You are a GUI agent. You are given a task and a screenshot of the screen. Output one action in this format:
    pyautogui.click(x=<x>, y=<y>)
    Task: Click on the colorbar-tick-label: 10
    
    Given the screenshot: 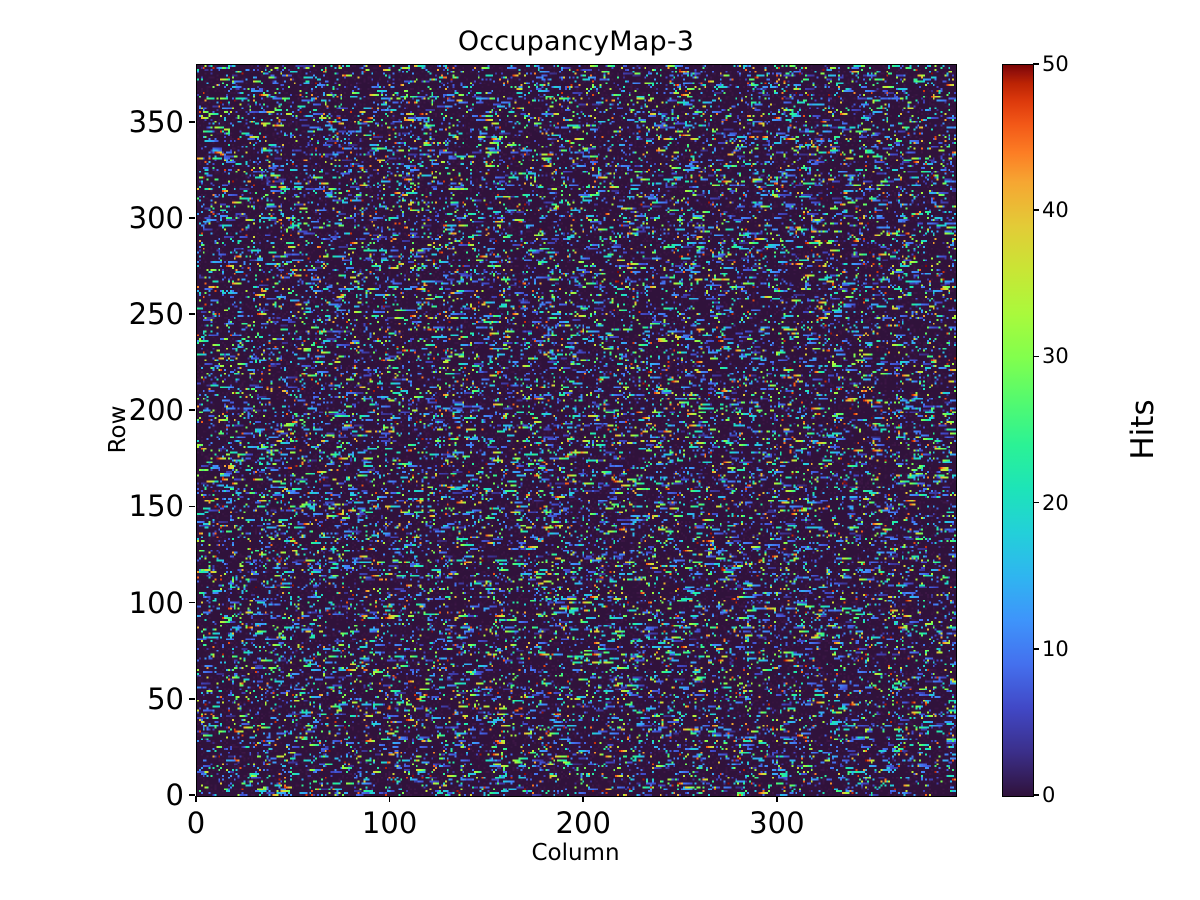 What is the action you would take?
    pyautogui.click(x=1055, y=648)
    